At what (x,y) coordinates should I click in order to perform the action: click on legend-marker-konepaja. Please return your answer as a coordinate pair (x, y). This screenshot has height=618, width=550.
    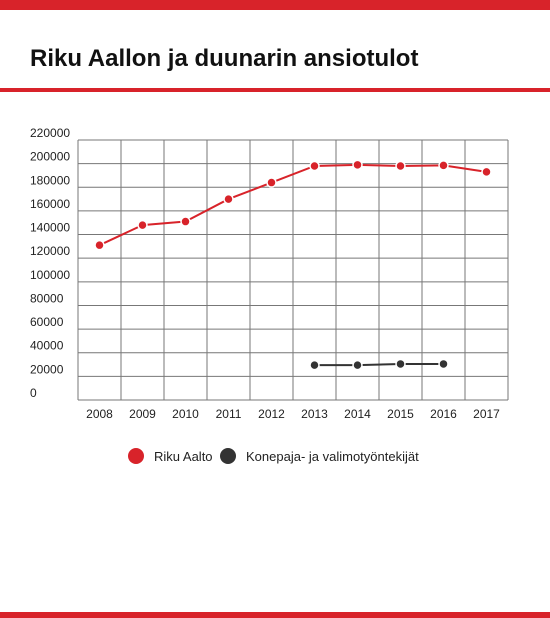
    Looking at the image, I should click on (228, 456).